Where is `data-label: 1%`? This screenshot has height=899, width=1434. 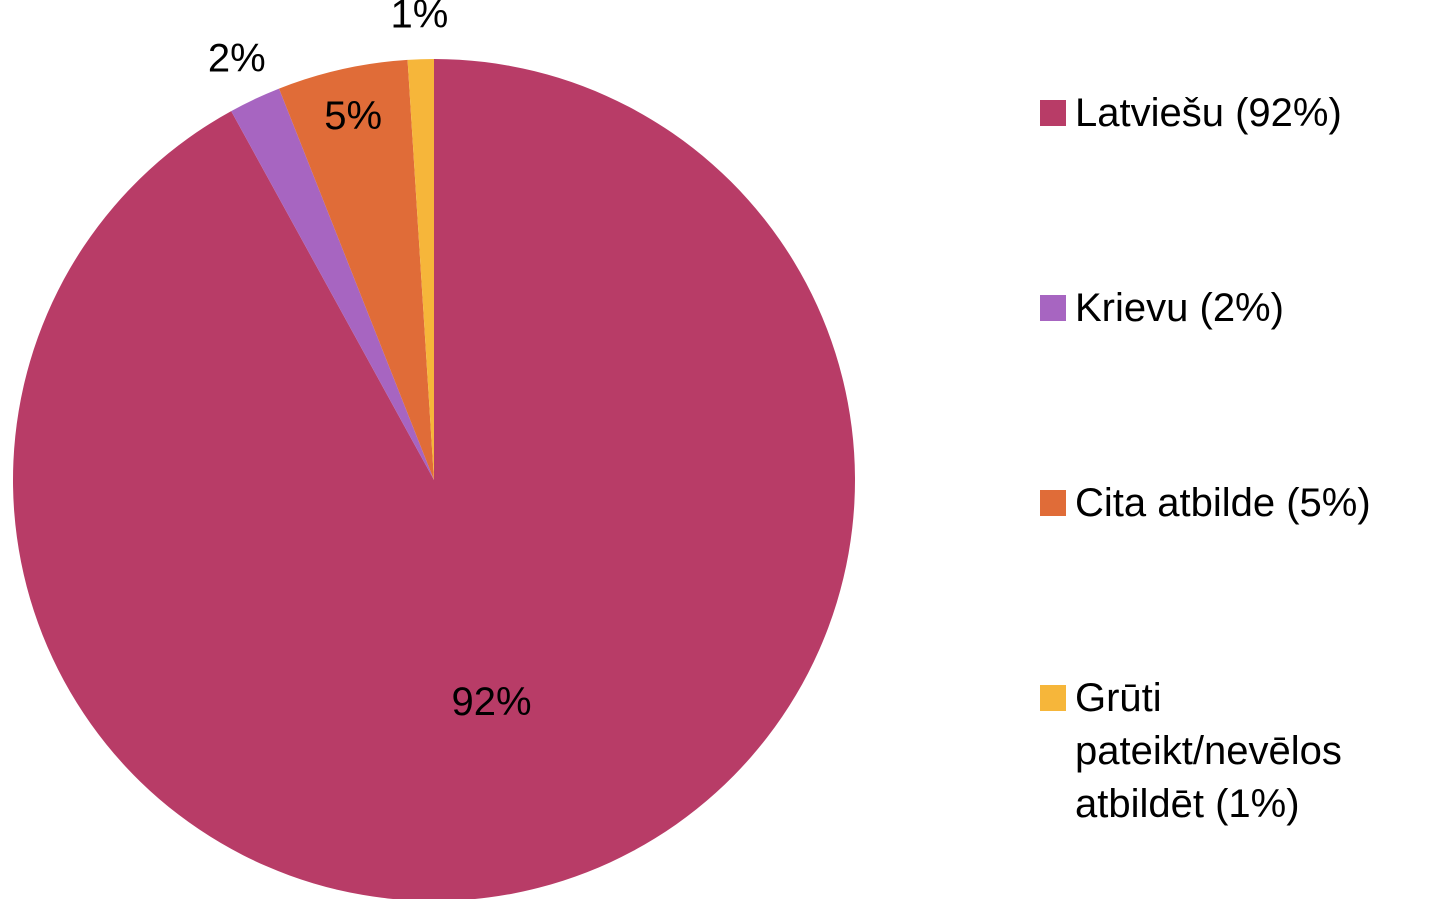
data-label: 1% is located at coordinates (420, 18).